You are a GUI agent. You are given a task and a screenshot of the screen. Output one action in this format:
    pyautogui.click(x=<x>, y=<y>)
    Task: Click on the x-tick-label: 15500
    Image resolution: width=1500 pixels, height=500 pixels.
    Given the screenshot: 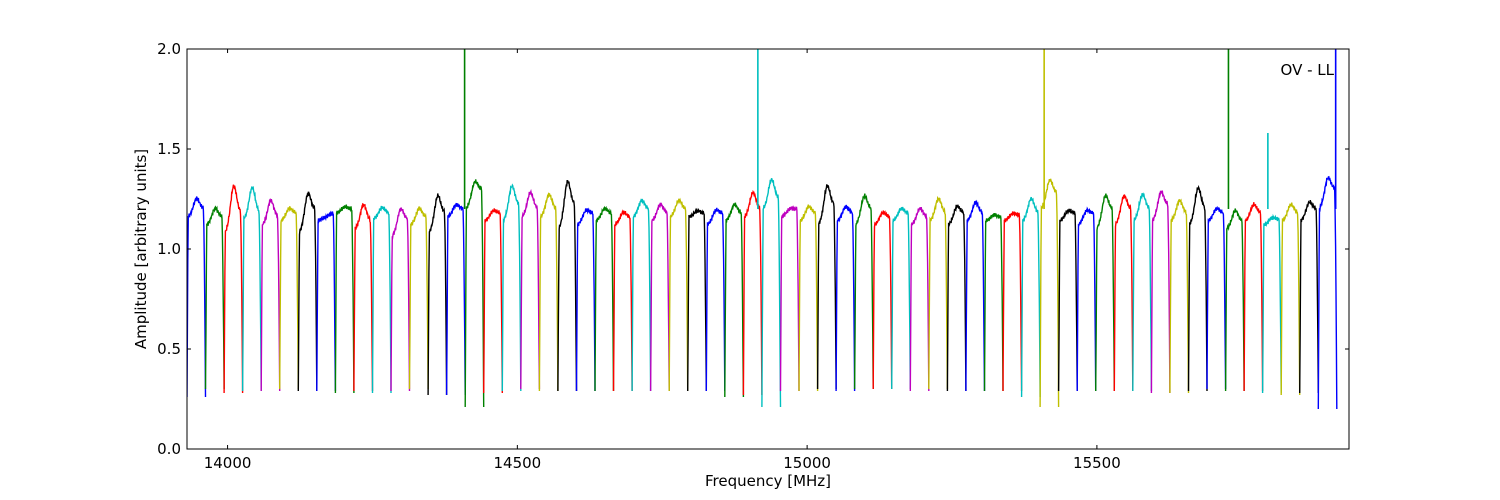 What is the action you would take?
    pyautogui.click(x=1097, y=463)
    